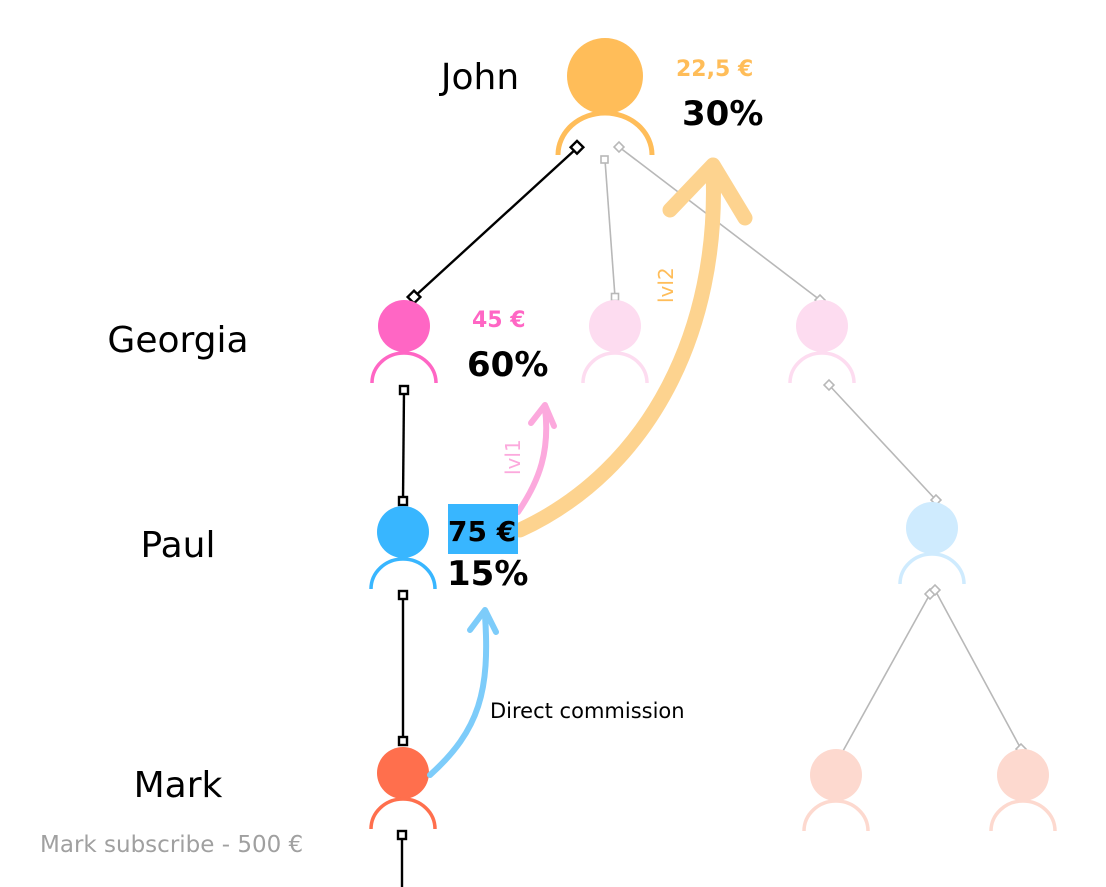 Image resolution: width=1106 pixels, height=887 pixels. What do you see at coordinates (177, 340) in the screenshot?
I see `name-georgia: Georgia` at bounding box center [177, 340].